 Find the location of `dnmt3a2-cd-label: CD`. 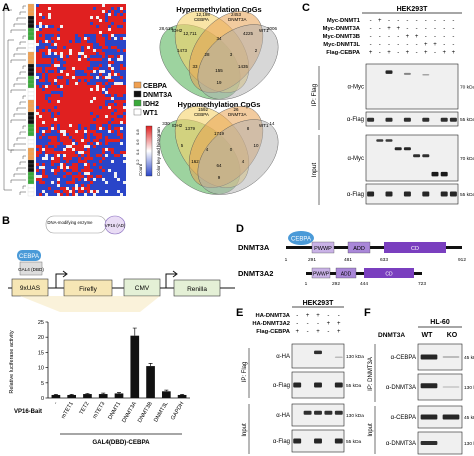

dnmt3a2-cd-label: CD is located at coordinates (389, 275).